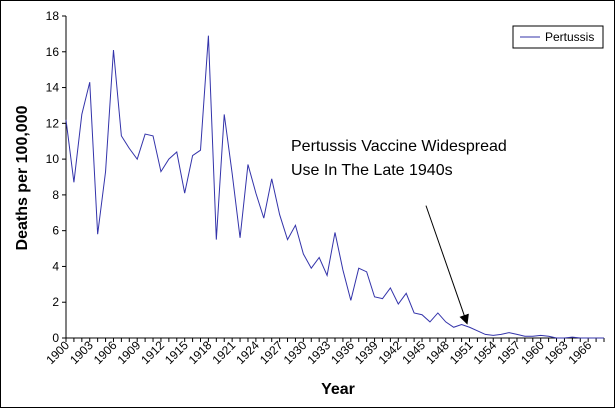 This screenshot has height=408, width=615. I want to click on x-tick-label: 1948, so click(437, 352).